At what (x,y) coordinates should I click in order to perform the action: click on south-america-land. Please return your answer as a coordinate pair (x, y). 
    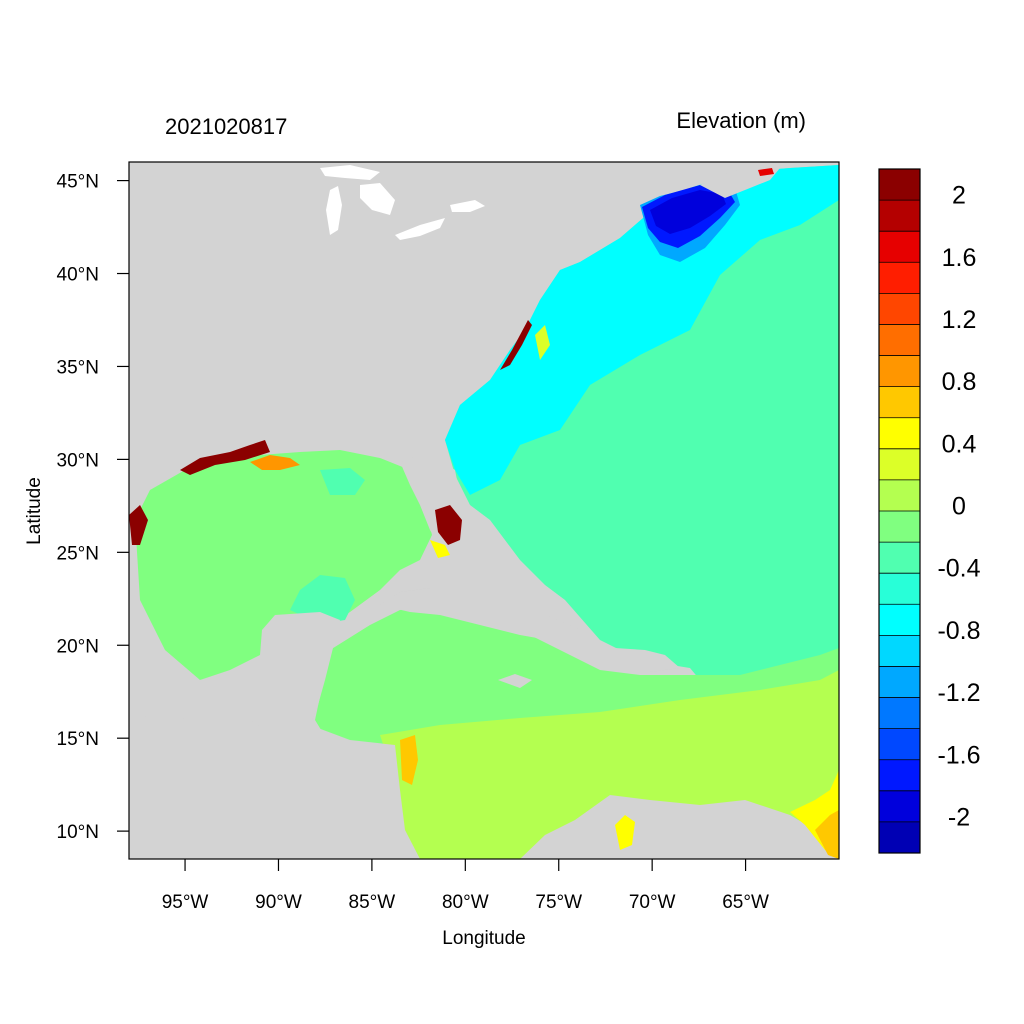
    Looking at the image, I should click on (679, 827).